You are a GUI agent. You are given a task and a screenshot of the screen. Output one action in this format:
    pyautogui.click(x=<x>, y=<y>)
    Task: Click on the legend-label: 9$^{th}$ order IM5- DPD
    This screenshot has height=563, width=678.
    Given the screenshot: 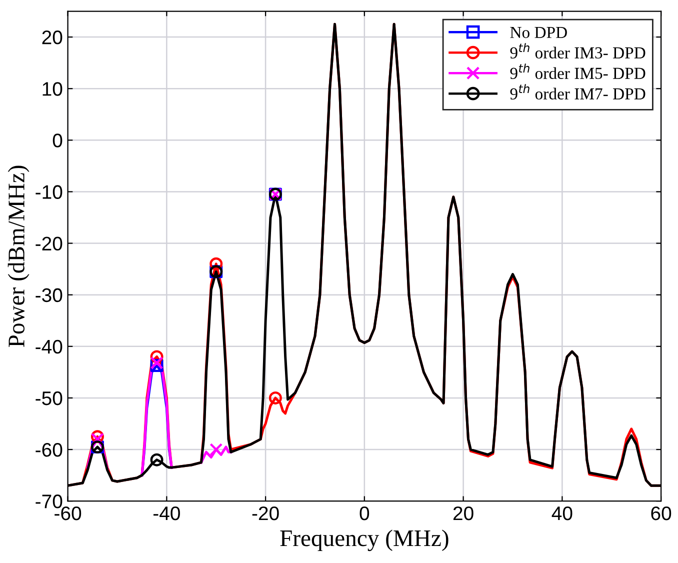 What is the action you would take?
    pyautogui.click(x=578, y=71)
    